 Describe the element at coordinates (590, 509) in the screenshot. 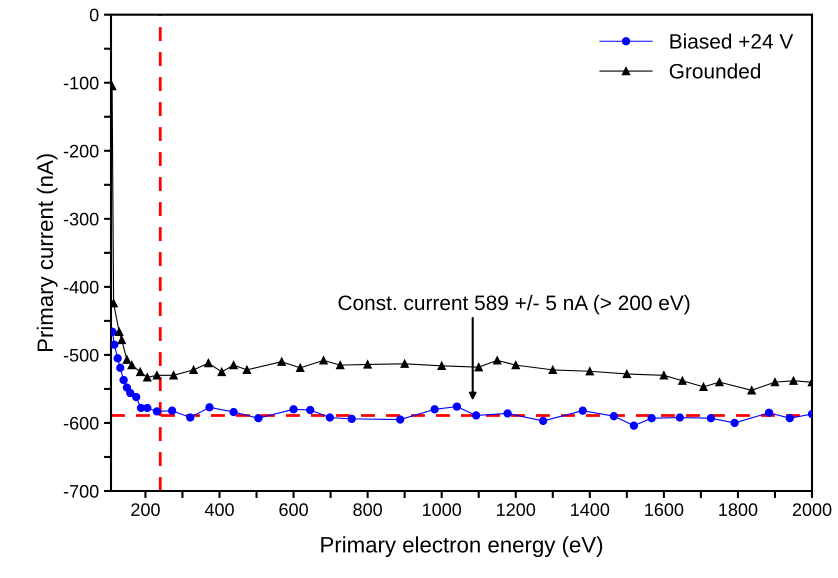

I see `x-tick-label: 1400` at that location.